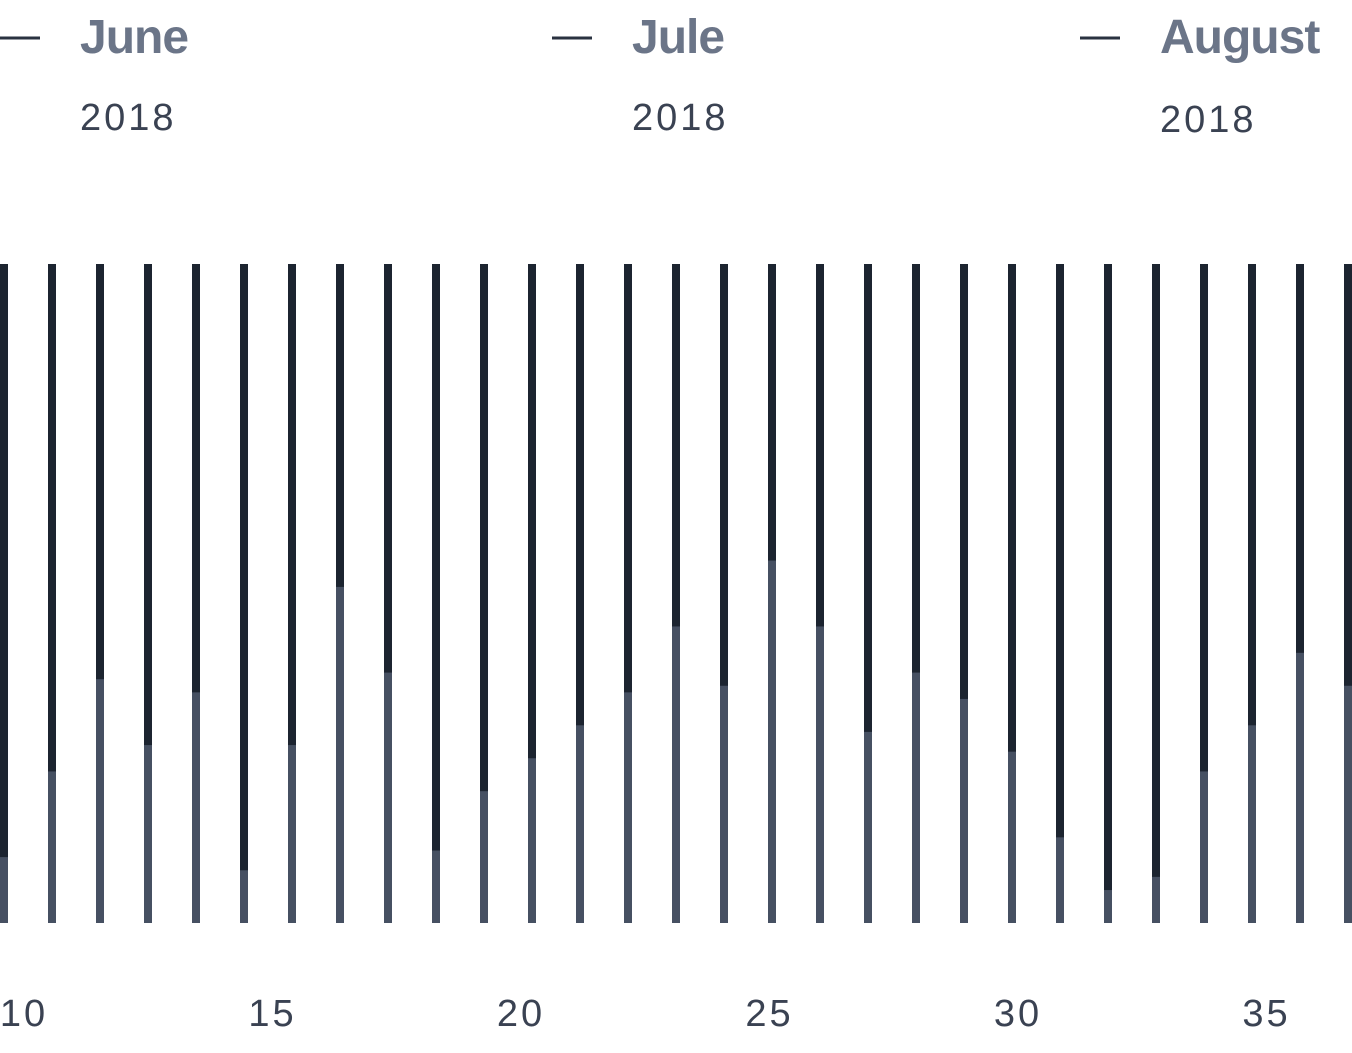 This screenshot has width=1352, height=1053. I want to click on month-name: Jule, so click(678, 37).